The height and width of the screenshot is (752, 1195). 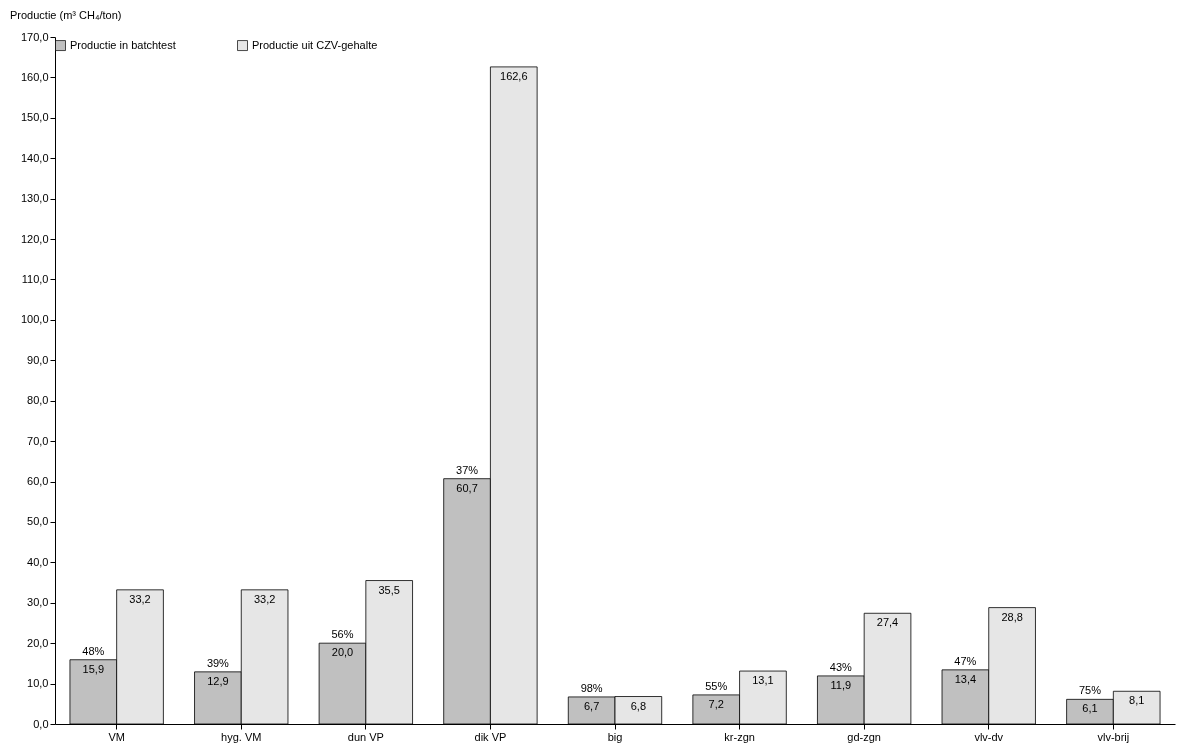 I want to click on x-tick-label: dik VP, so click(x=490, y=736).